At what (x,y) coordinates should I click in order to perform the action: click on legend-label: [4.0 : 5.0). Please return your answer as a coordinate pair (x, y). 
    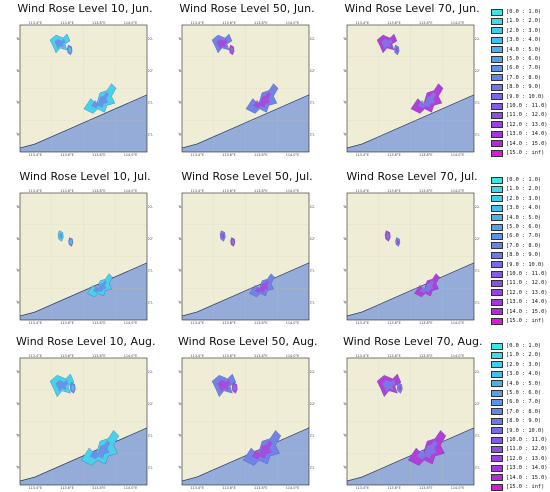
    Looking at the image, I should click on (524, 383).